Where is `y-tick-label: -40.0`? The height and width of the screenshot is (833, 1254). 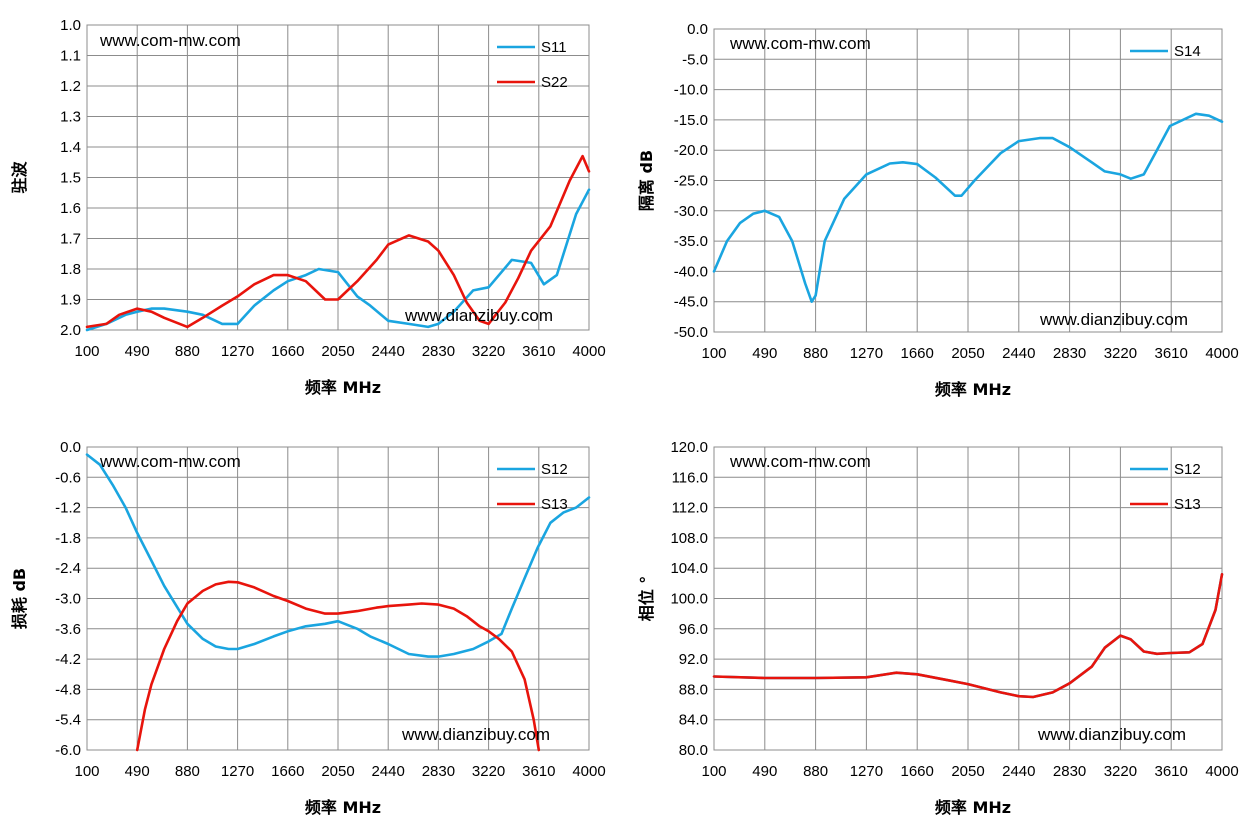 y-tick-label: -40.0 is located at coordinates (691, 271).